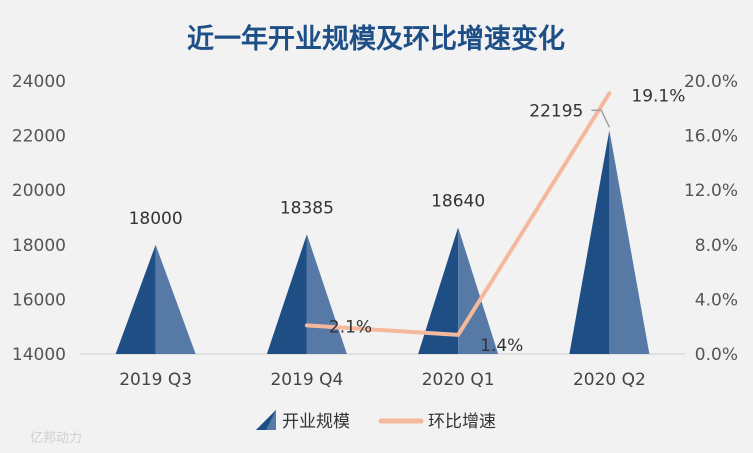 Image resolution: width=753 pixels, height=453 pixels. I want to click on y-left-tick-label: 14000, so click(39, 355).